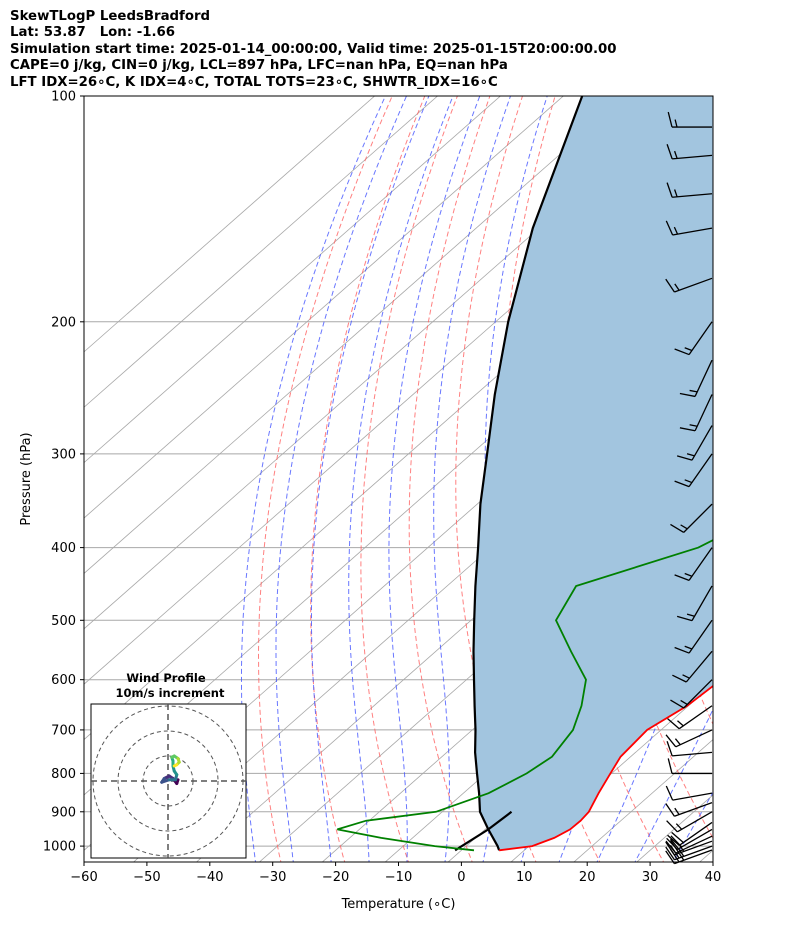  I want to click on y-tick-label: 900, so click(63, 812).